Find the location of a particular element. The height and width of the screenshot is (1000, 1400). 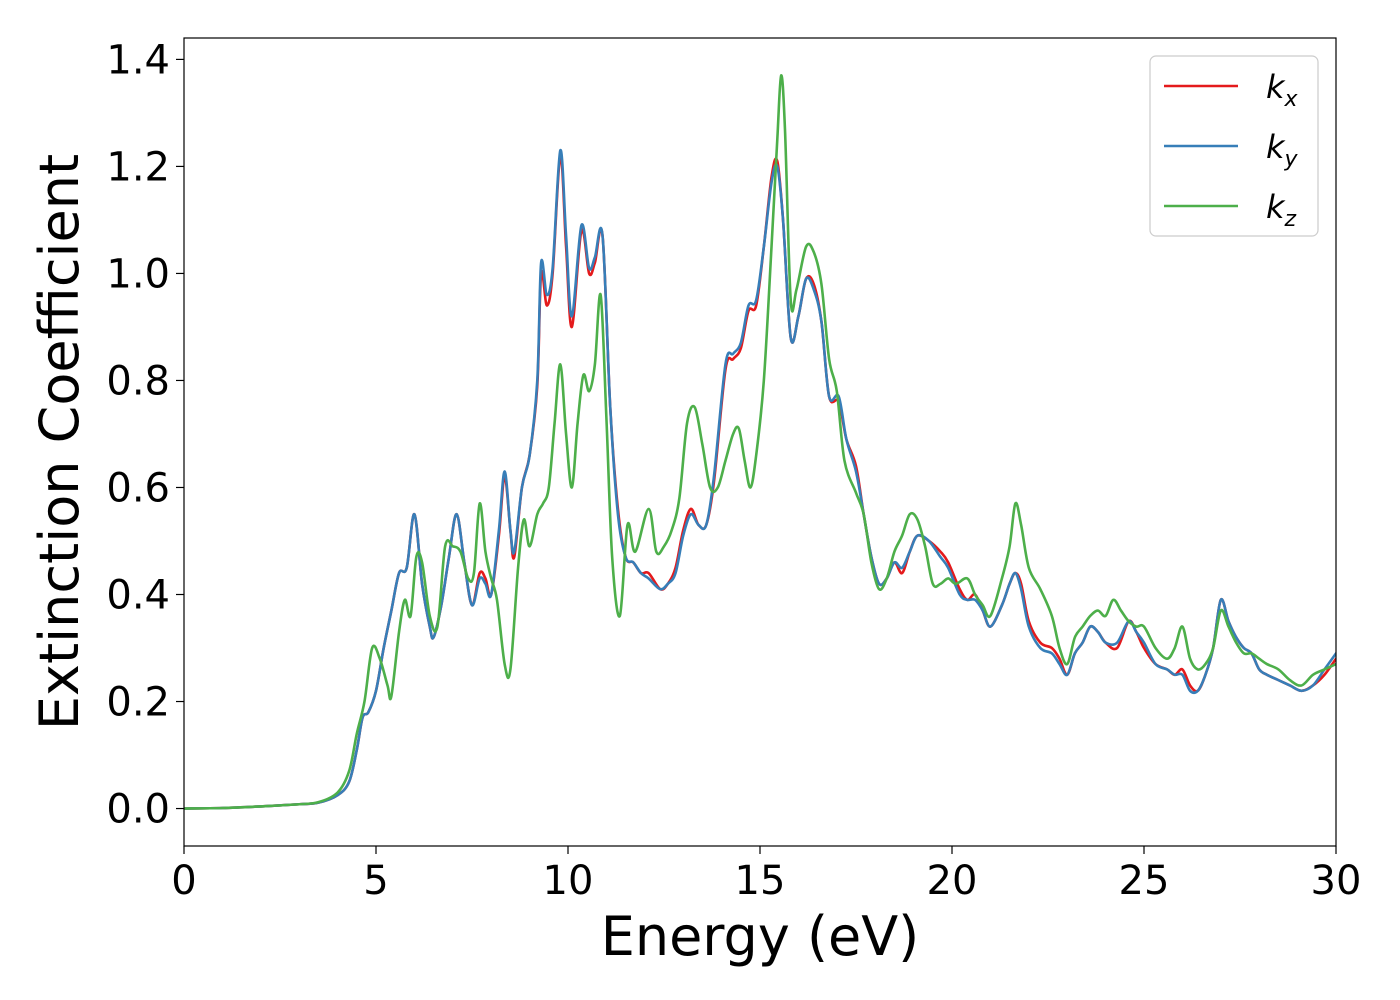

y-tick-label: 1.0 is located at coordinates (138, 274).